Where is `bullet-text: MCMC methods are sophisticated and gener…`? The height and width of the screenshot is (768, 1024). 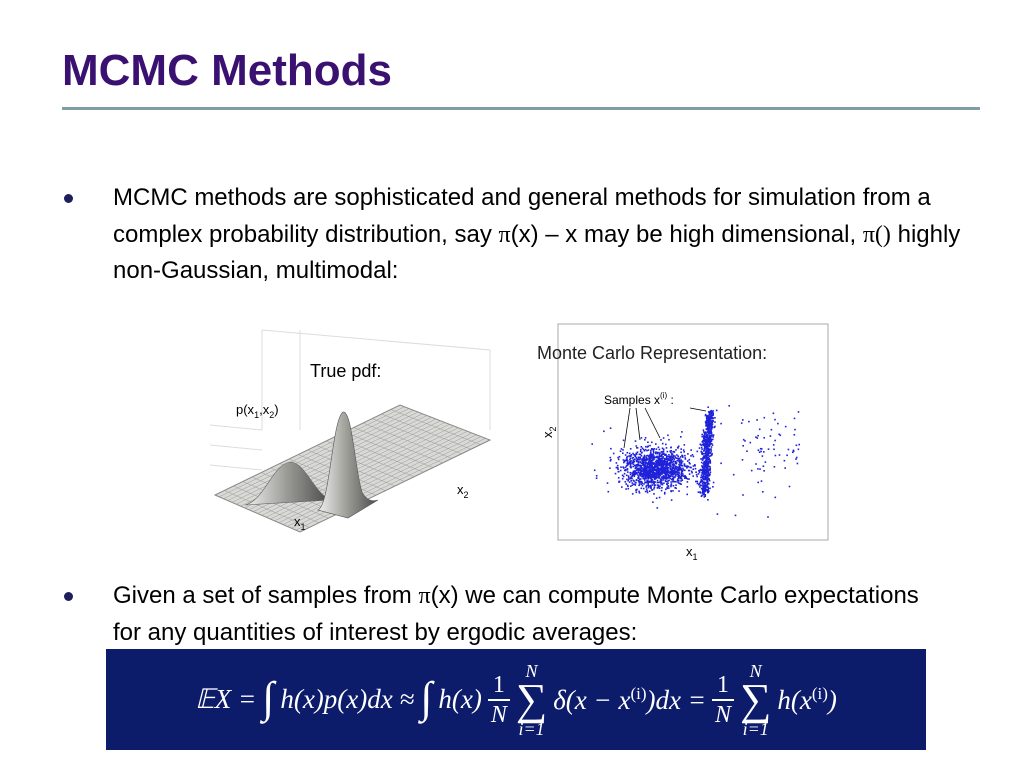
bullet-text: MCMC methods are sophisticated and gener… is located at coordinates (538, 235).